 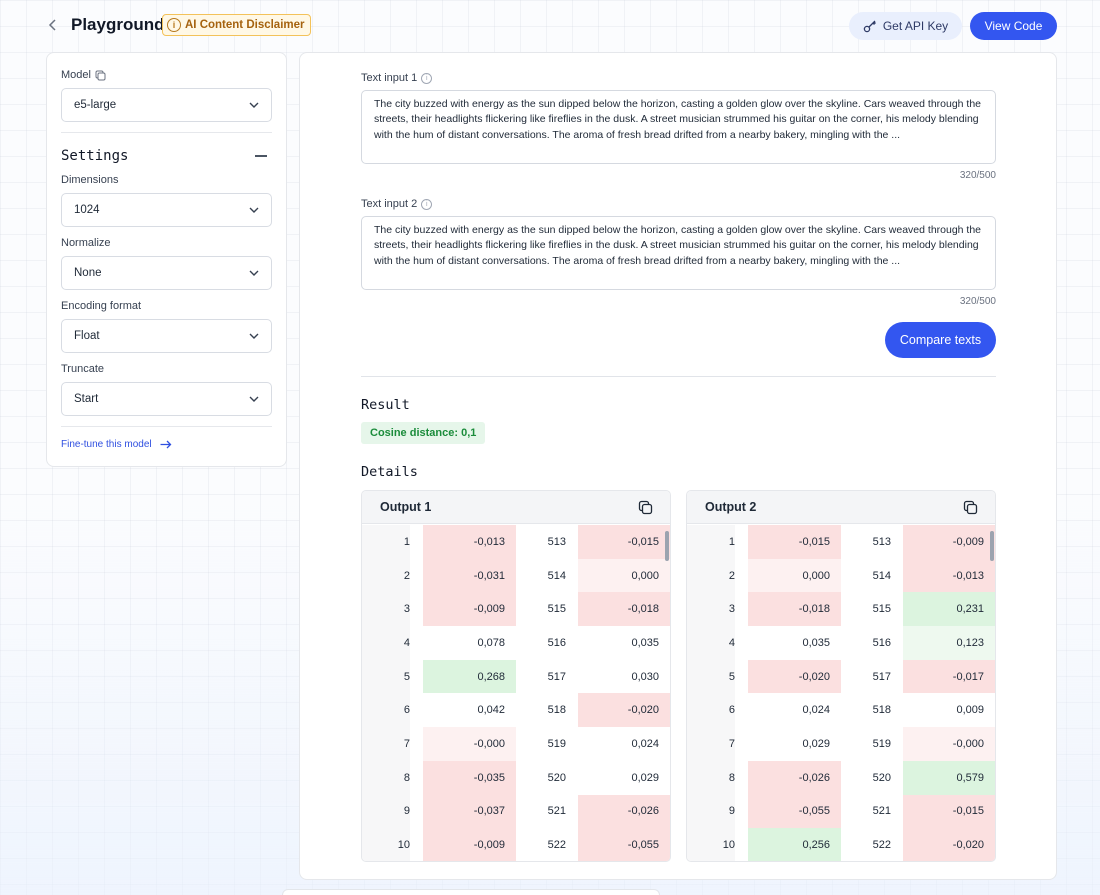 I want to click on row-index-cell: 9, so click(x=711, y=811).